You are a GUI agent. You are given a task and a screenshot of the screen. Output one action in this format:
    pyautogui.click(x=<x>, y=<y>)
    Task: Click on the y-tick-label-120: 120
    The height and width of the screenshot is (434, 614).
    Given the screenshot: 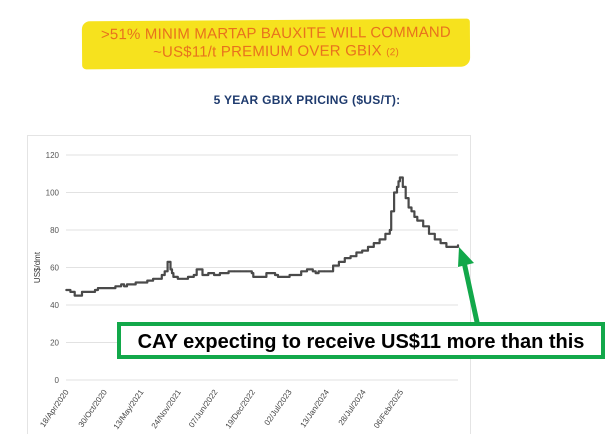 What is the action you would take?
    pyautogui.click(x=53, y=155)
    